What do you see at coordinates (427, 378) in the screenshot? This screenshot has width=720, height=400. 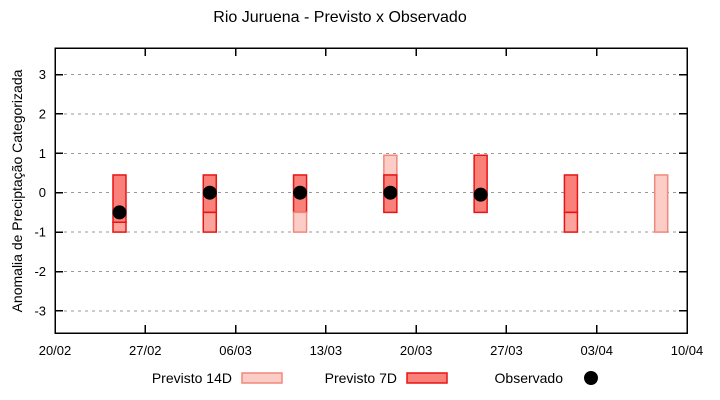 I see `legend-swatch-previsto-7d` at bounding box center [427, 378].